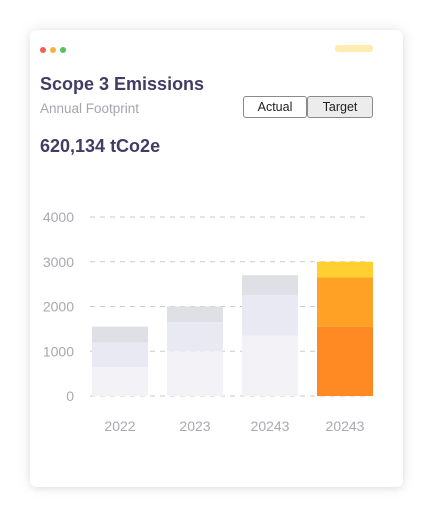 This screenshot has height=517, width=433. I want to click on card-subtitle: Annual Footprint, so click(90, 108).